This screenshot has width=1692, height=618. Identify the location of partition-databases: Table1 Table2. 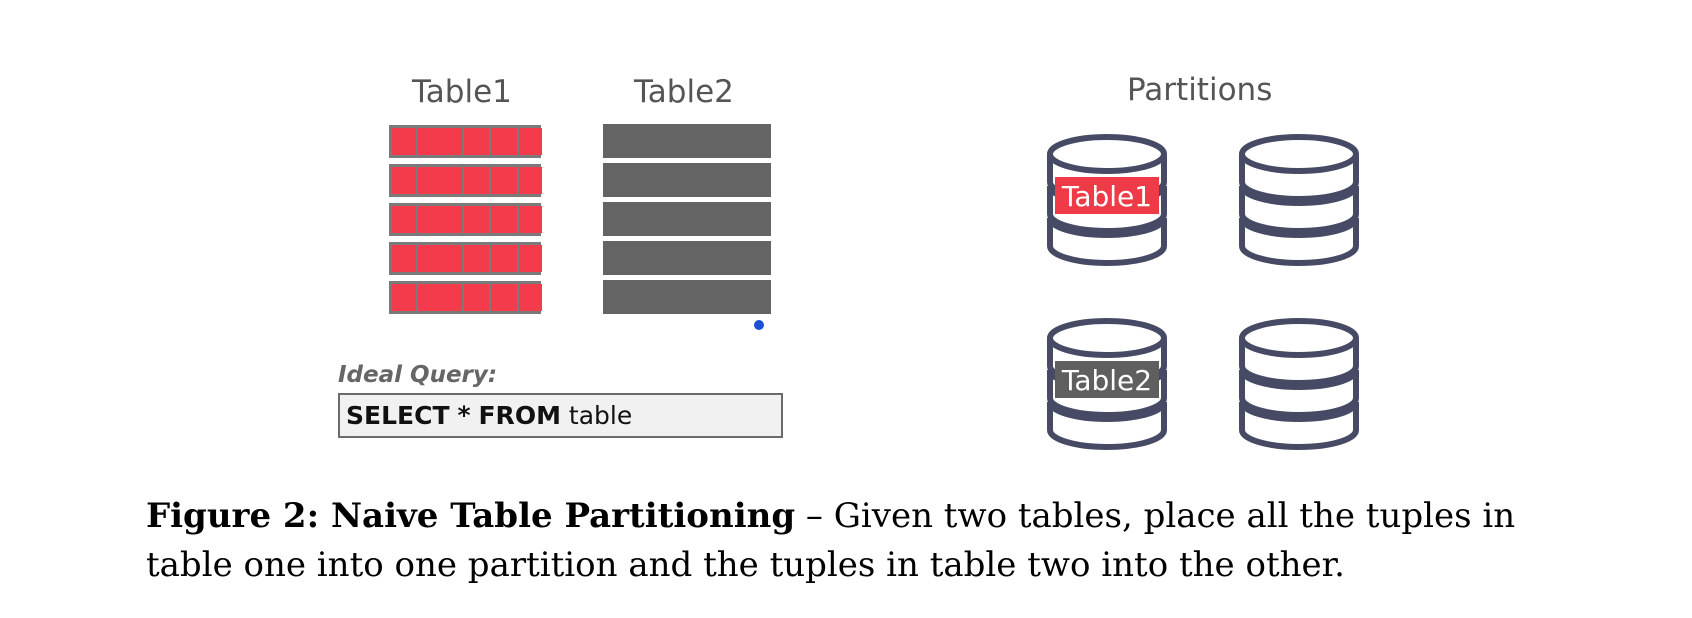
(1203, 292).